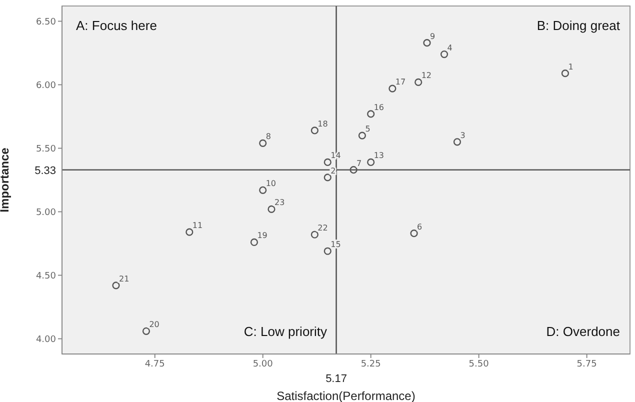  Describe the element at coordinates (154, 325) in the screenshot. I see `series-label: 20` at that location.